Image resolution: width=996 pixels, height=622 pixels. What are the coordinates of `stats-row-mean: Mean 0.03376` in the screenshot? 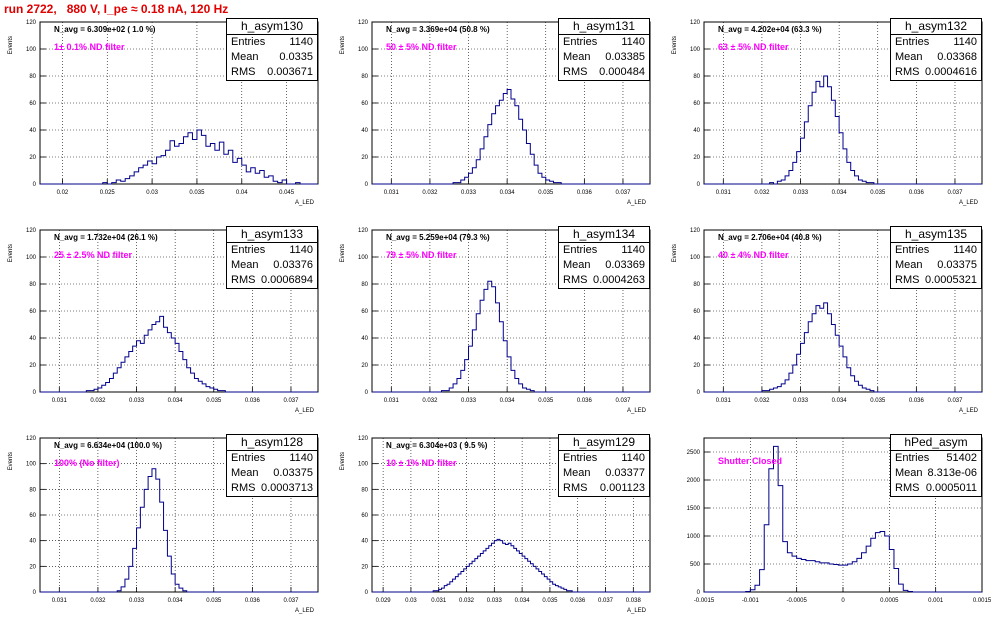 It's located at (272, 265).